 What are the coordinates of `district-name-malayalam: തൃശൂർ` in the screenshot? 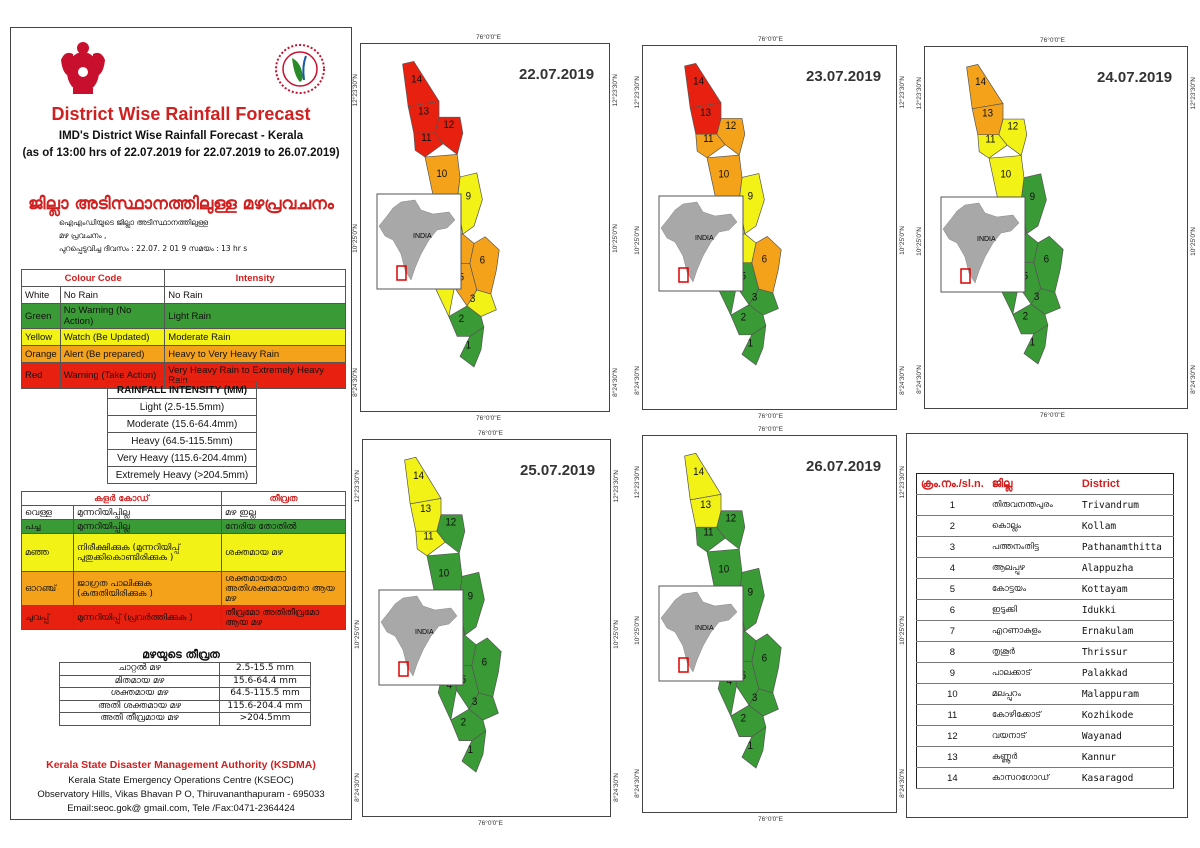 It's located at (1032, 652).